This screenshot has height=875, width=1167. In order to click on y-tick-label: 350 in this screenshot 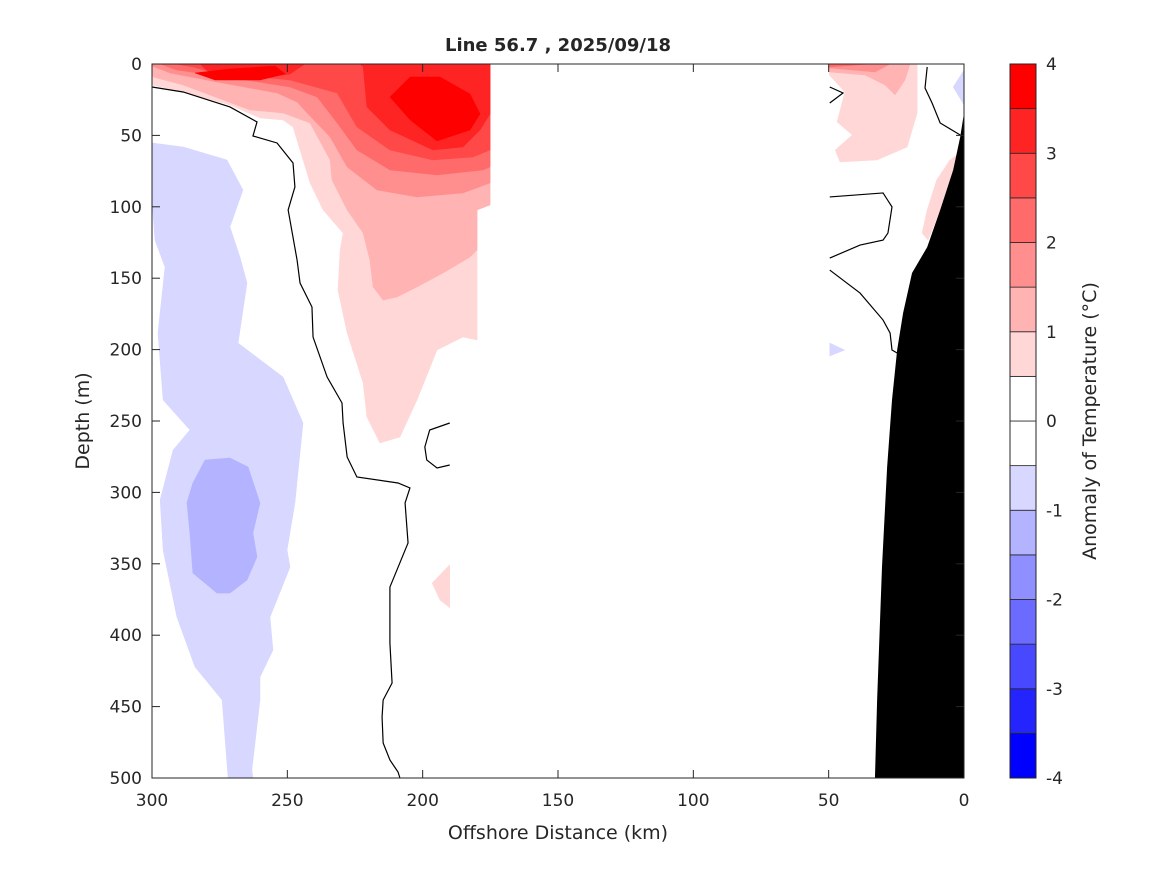, I will do `click(126, 565)`.